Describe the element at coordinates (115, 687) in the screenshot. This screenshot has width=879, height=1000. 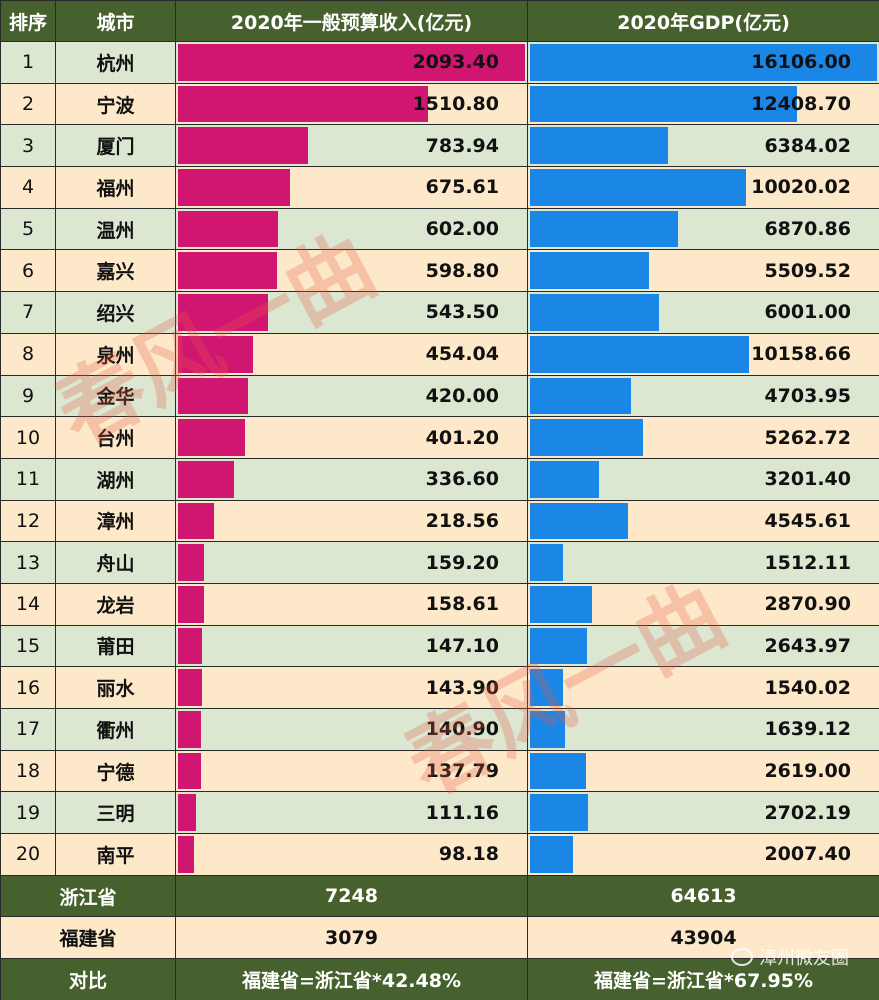
I see `city-cell: 丽水` at that location.